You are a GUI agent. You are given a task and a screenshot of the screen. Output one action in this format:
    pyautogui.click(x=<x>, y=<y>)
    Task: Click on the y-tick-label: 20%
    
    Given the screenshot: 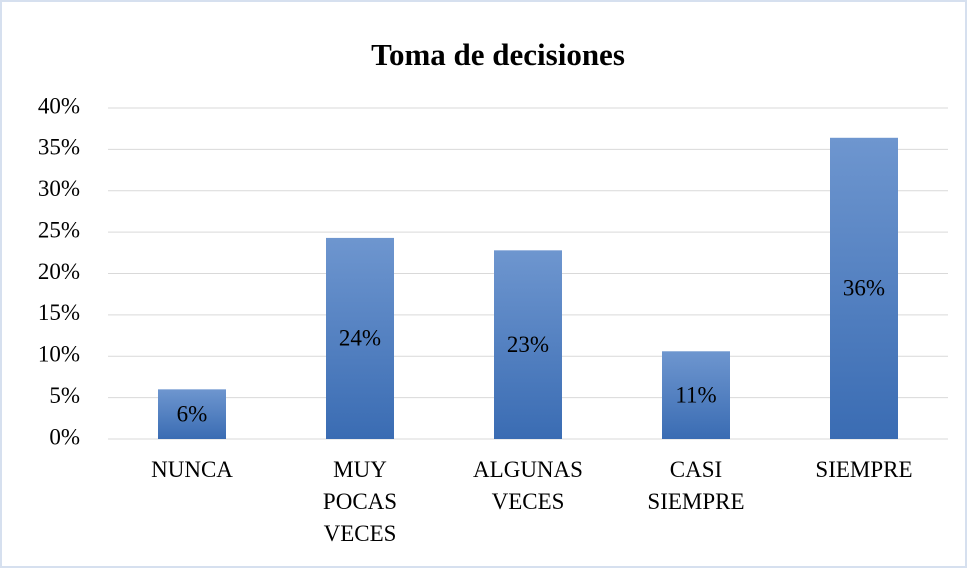 What is the action you would take?
    pyautogui.click(x=59, y=271)
    